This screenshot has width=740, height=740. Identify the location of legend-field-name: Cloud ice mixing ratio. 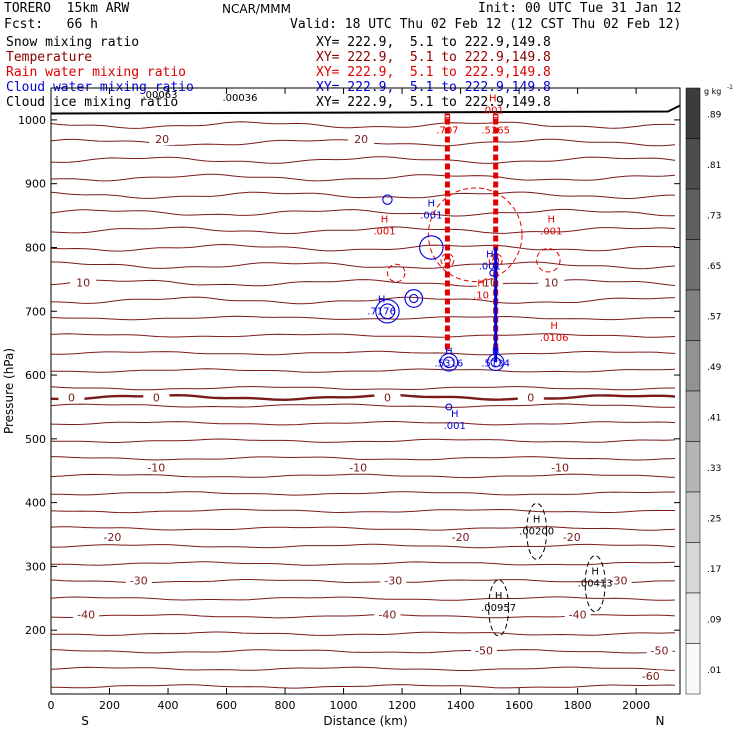
(92, 102).